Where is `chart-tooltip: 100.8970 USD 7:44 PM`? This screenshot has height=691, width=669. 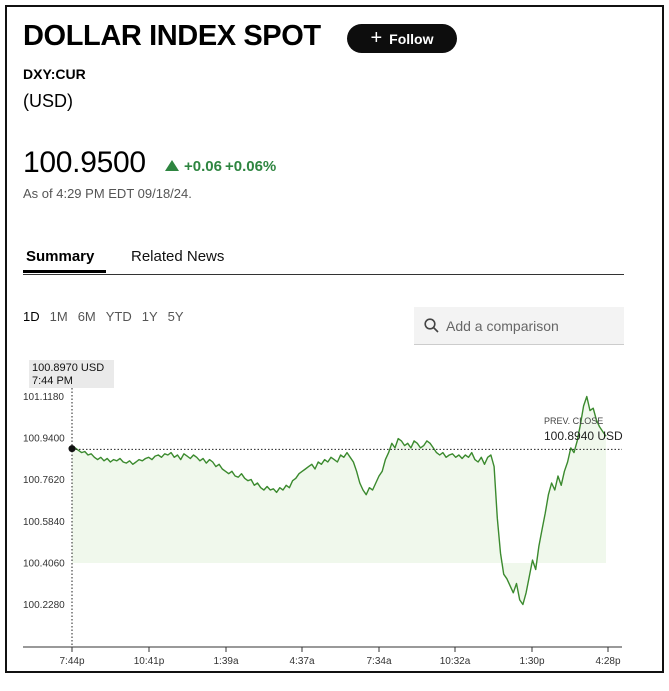 chart-tooltip: 100.8970 USD 7:44 PM is located at coordinates (71, 374).